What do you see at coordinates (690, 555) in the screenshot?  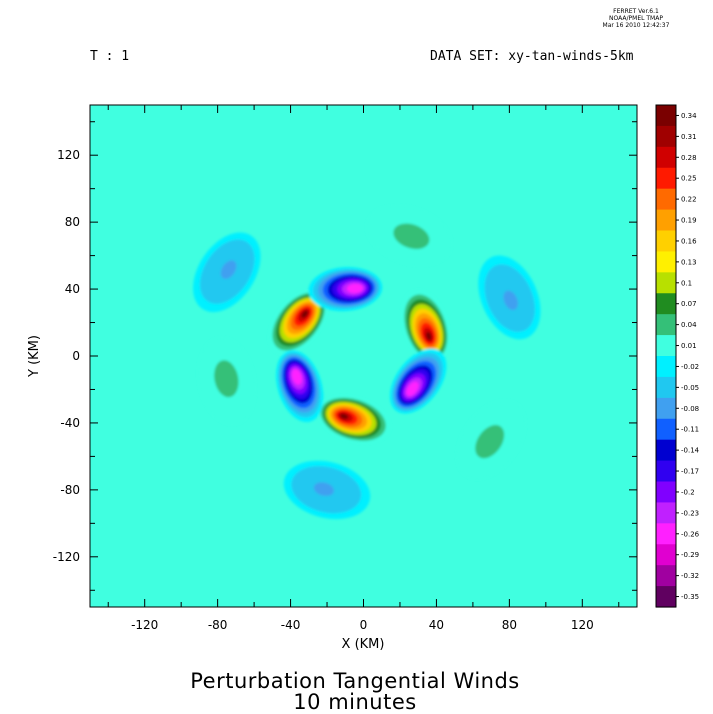 I see `colorbar-label: -0.29` at bounding box center [690, 555].